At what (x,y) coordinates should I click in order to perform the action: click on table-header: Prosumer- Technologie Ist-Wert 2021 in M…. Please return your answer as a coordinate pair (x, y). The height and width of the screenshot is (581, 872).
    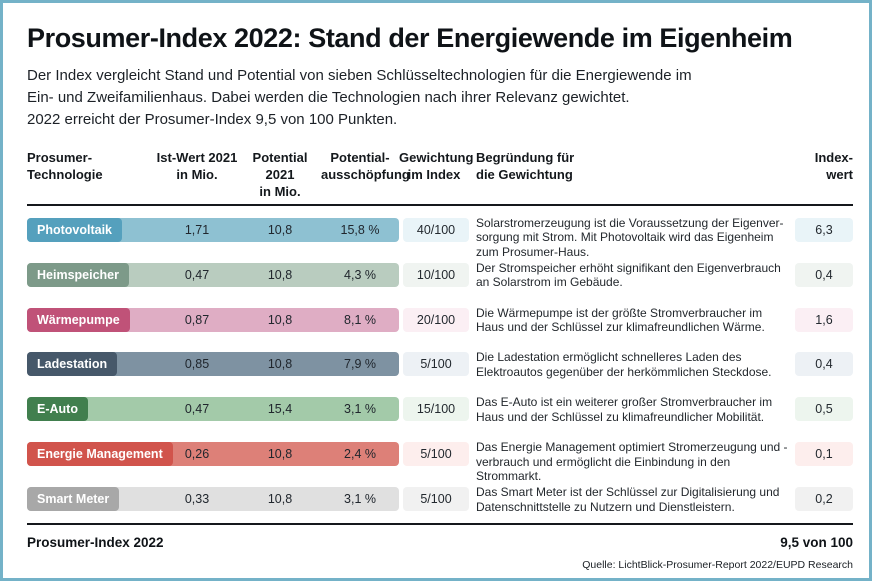
    Looking at the image, I should click on (440, 178).